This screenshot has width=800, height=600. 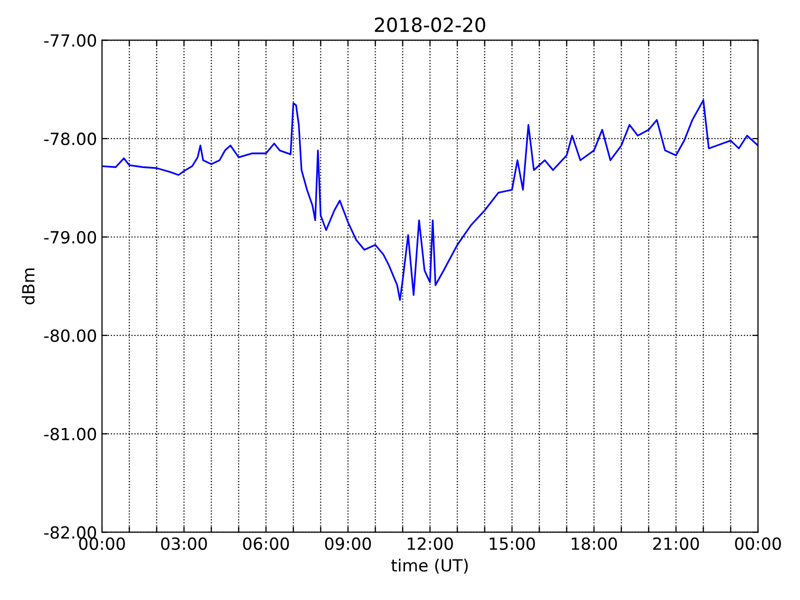 I want to click on y-tick-label: -82.00, so click(x=70, y=532).